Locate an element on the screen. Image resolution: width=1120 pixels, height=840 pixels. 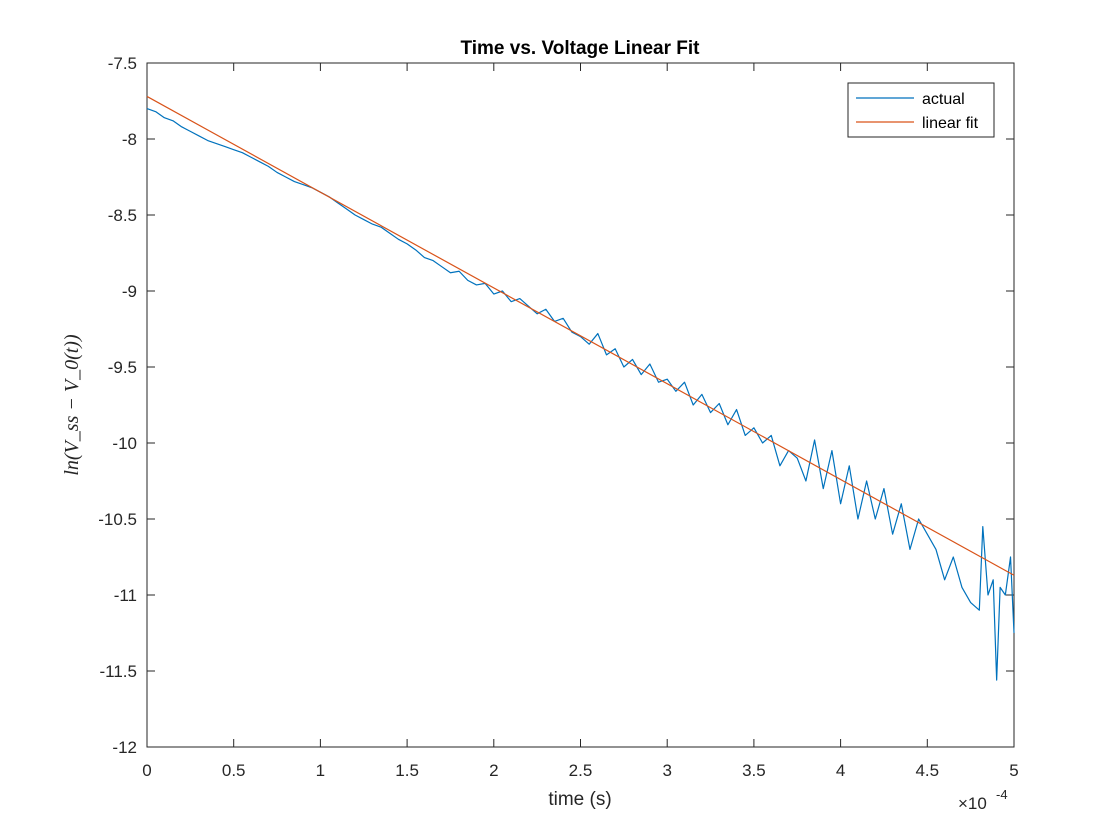
legend-box is located at coordinates (921, 110).